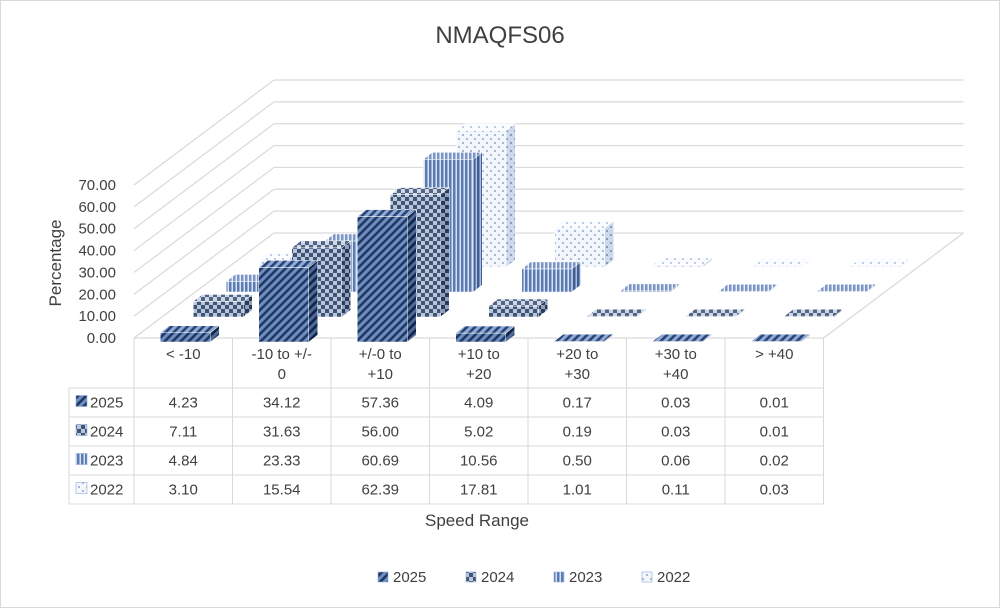 This screenshot has height=612, width=1000. Describe the element at coordinates (585, 577) in the screenshot. I see `legend-label: 2023` at that location.